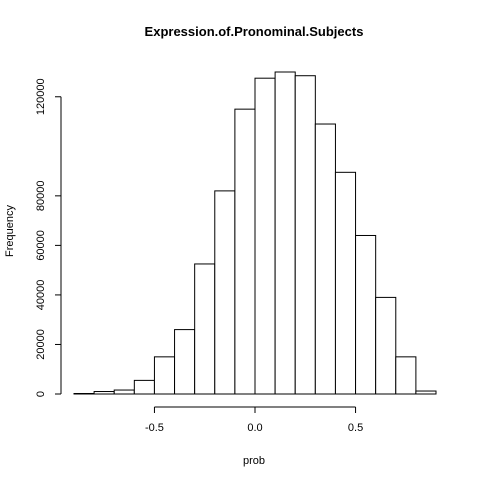  I want to click on y-tick-label: 0, so click(41, 394).